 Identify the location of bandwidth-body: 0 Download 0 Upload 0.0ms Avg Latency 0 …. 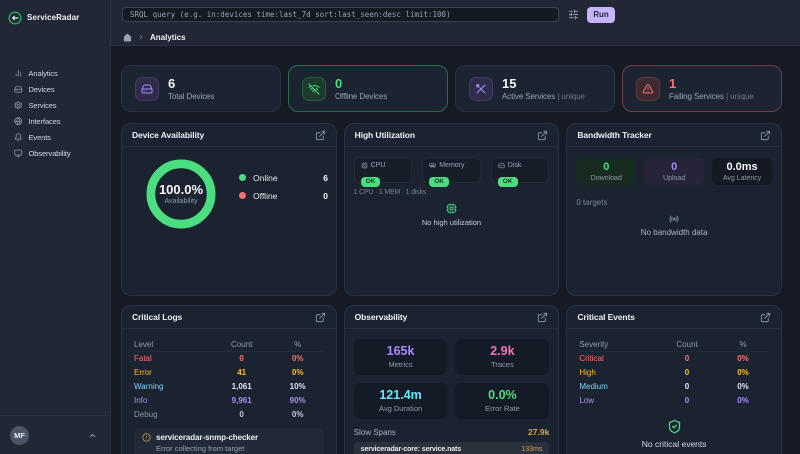
(674, 192).